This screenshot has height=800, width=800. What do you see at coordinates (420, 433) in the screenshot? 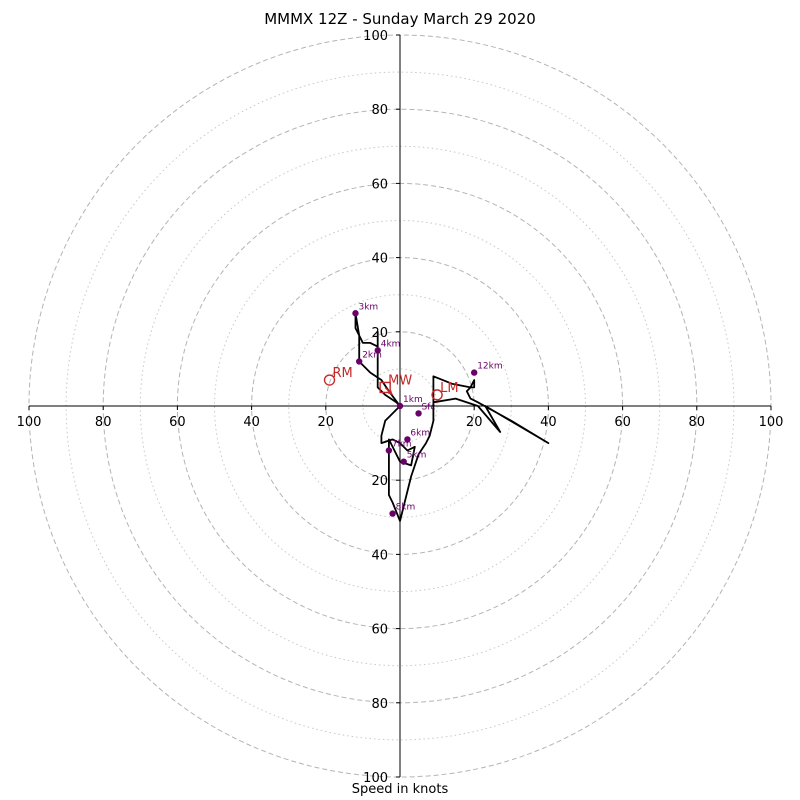
I see `height-marker-label: 6km` at bounding box center [420, 433].